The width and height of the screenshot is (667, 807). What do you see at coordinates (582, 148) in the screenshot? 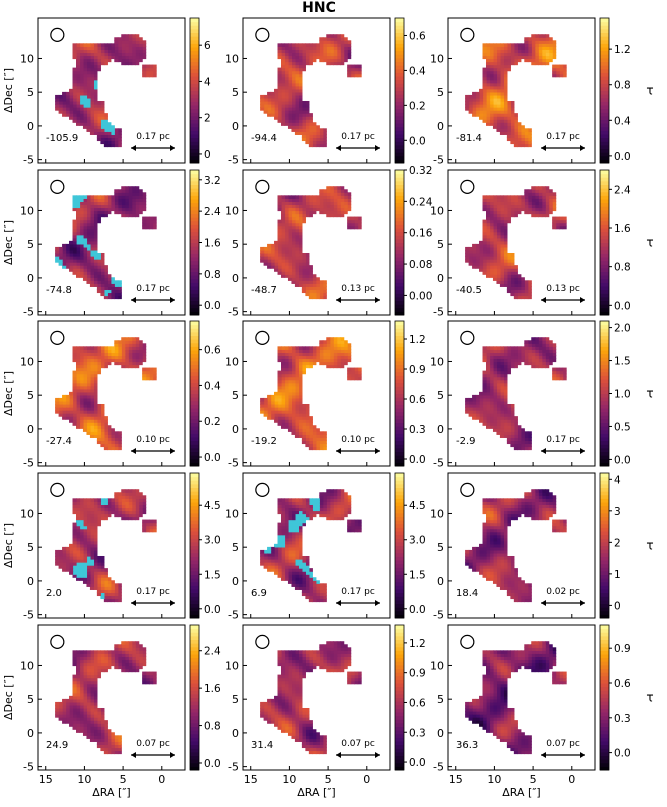
I see `scale-bar-arrow-right` at bounding box center [582, 148].